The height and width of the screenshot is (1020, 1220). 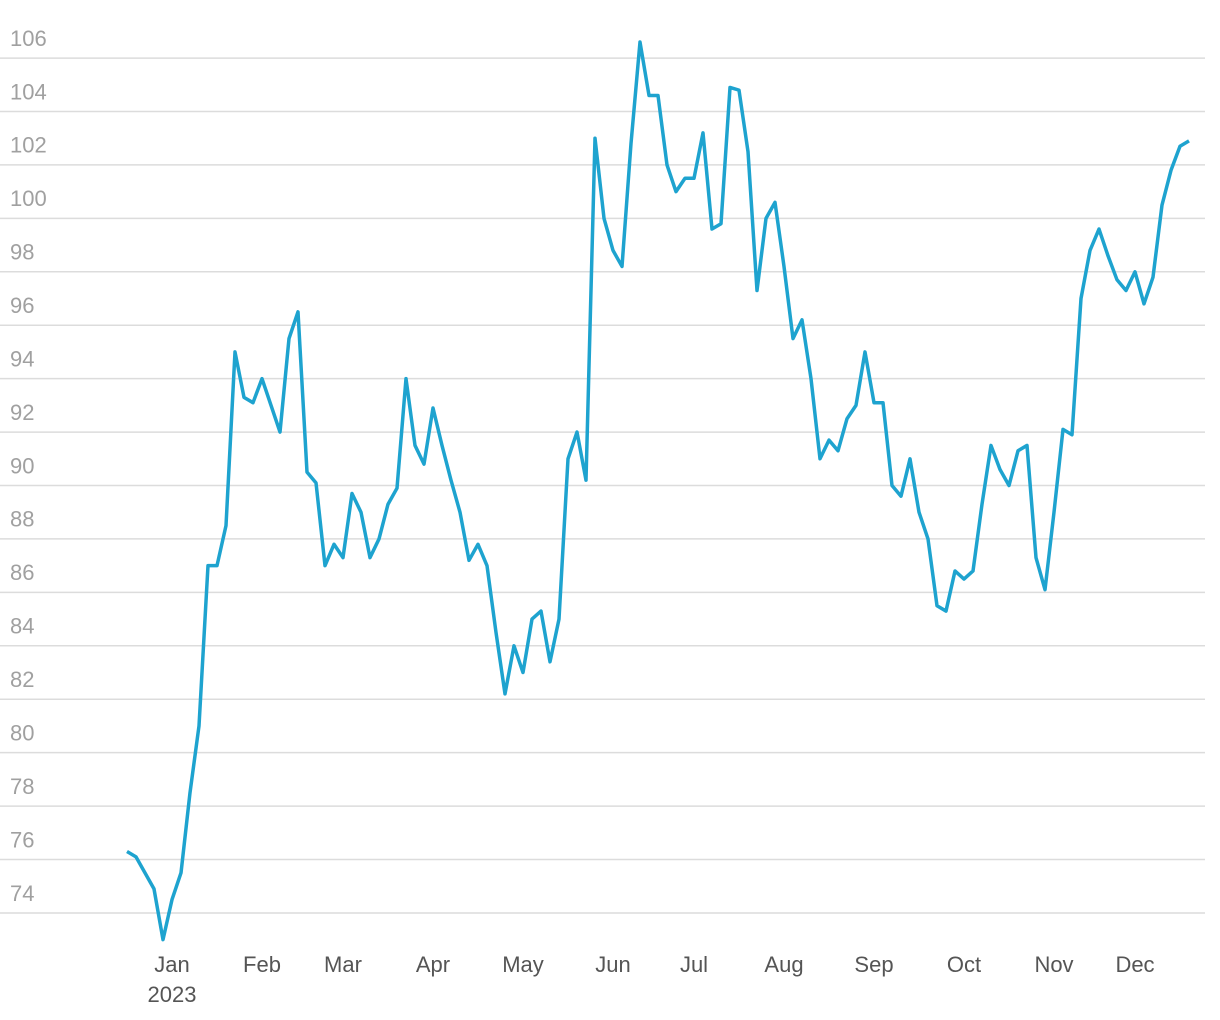 I want to click on x-tick-label: Oct, so click(x=964, y=964).